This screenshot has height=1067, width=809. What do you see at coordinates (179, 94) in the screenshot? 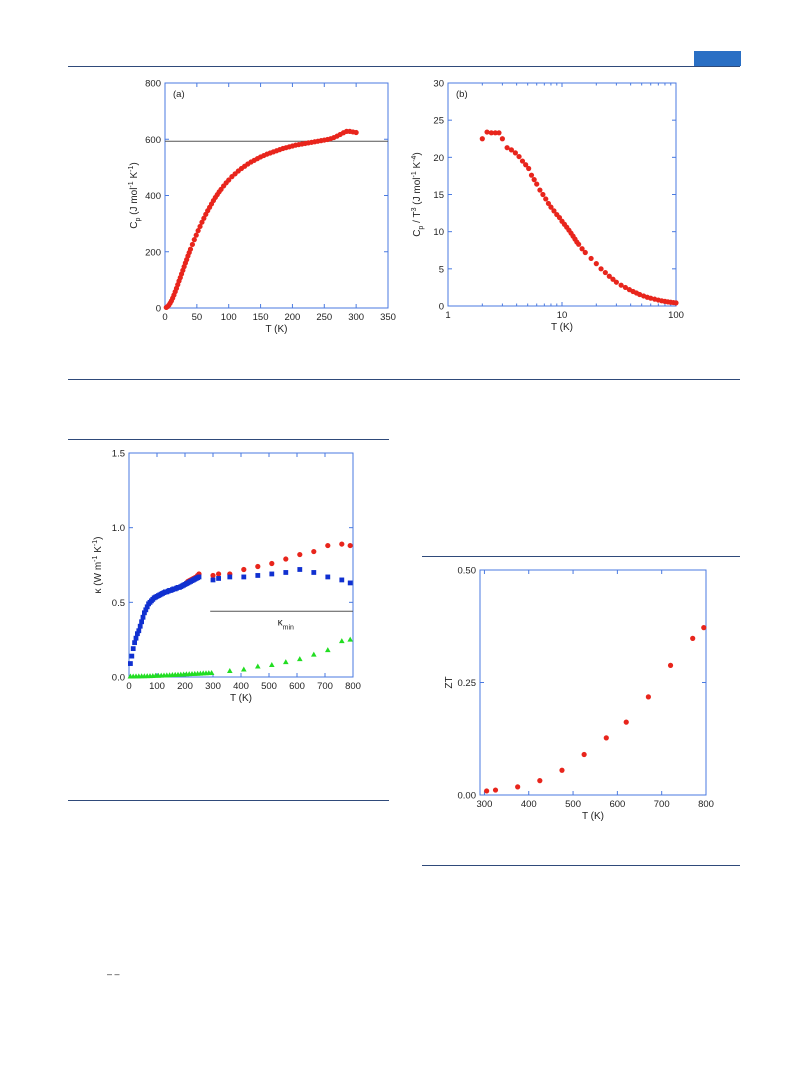
I see `panel-label: (a)` at bounding box center [179, 94].